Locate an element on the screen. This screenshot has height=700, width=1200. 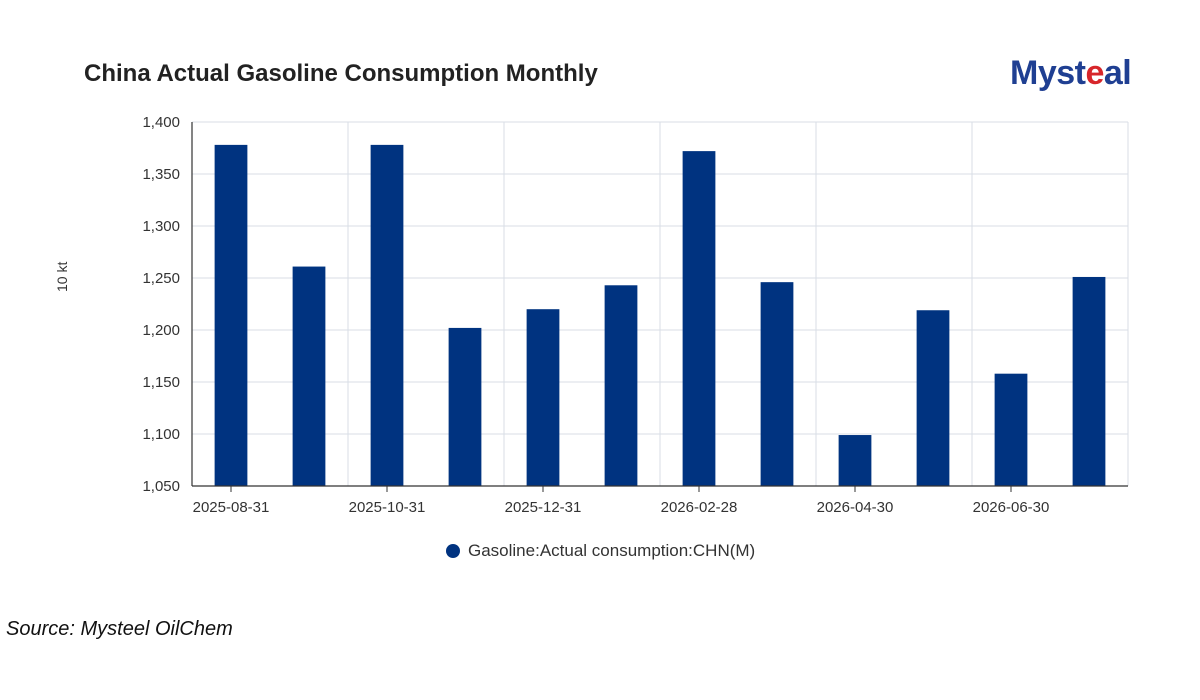
y-tick-label: 1,250 is located at coordinates (161, 278).